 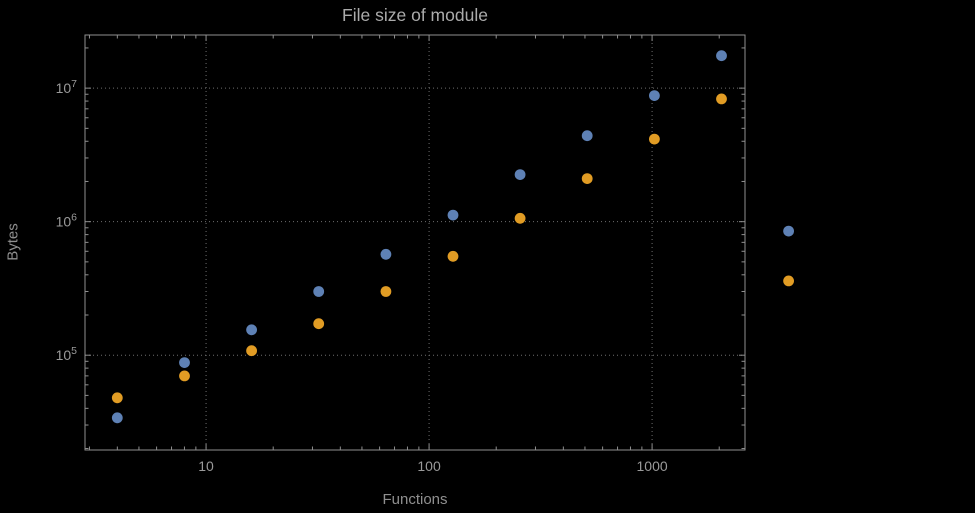 I want to click on chart-title: File size of module, so click(x=415, y=15).